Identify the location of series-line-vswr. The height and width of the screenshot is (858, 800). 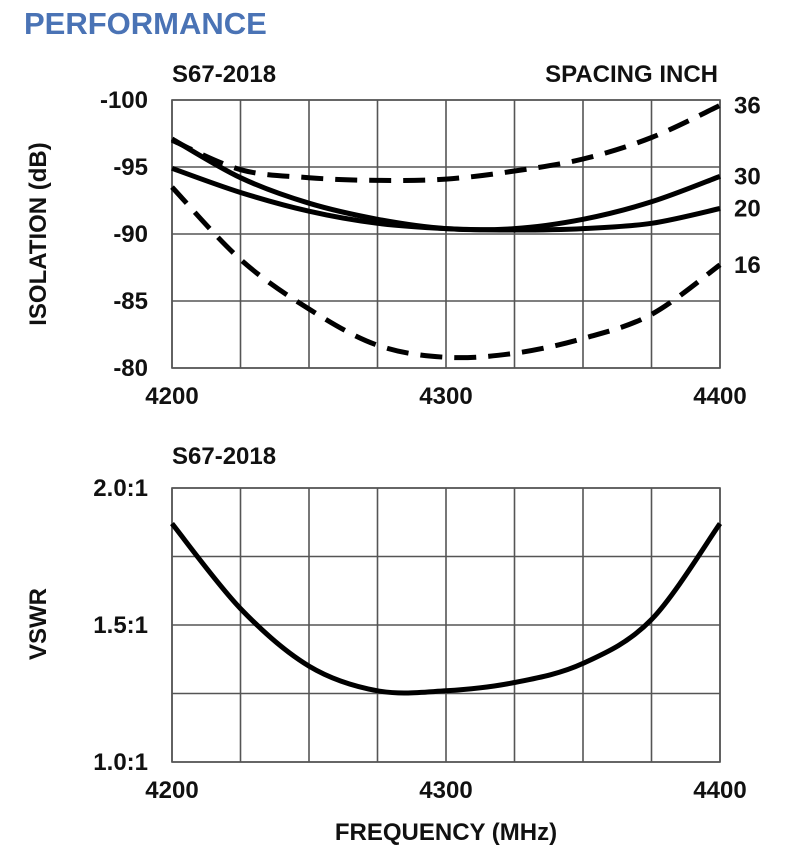
(446, 609).